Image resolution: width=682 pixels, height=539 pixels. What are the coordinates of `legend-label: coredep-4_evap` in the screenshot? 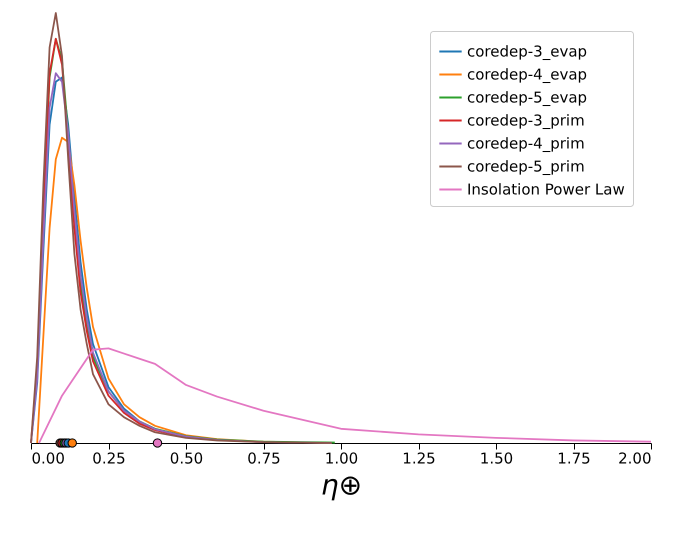 It's located at (527, 75).